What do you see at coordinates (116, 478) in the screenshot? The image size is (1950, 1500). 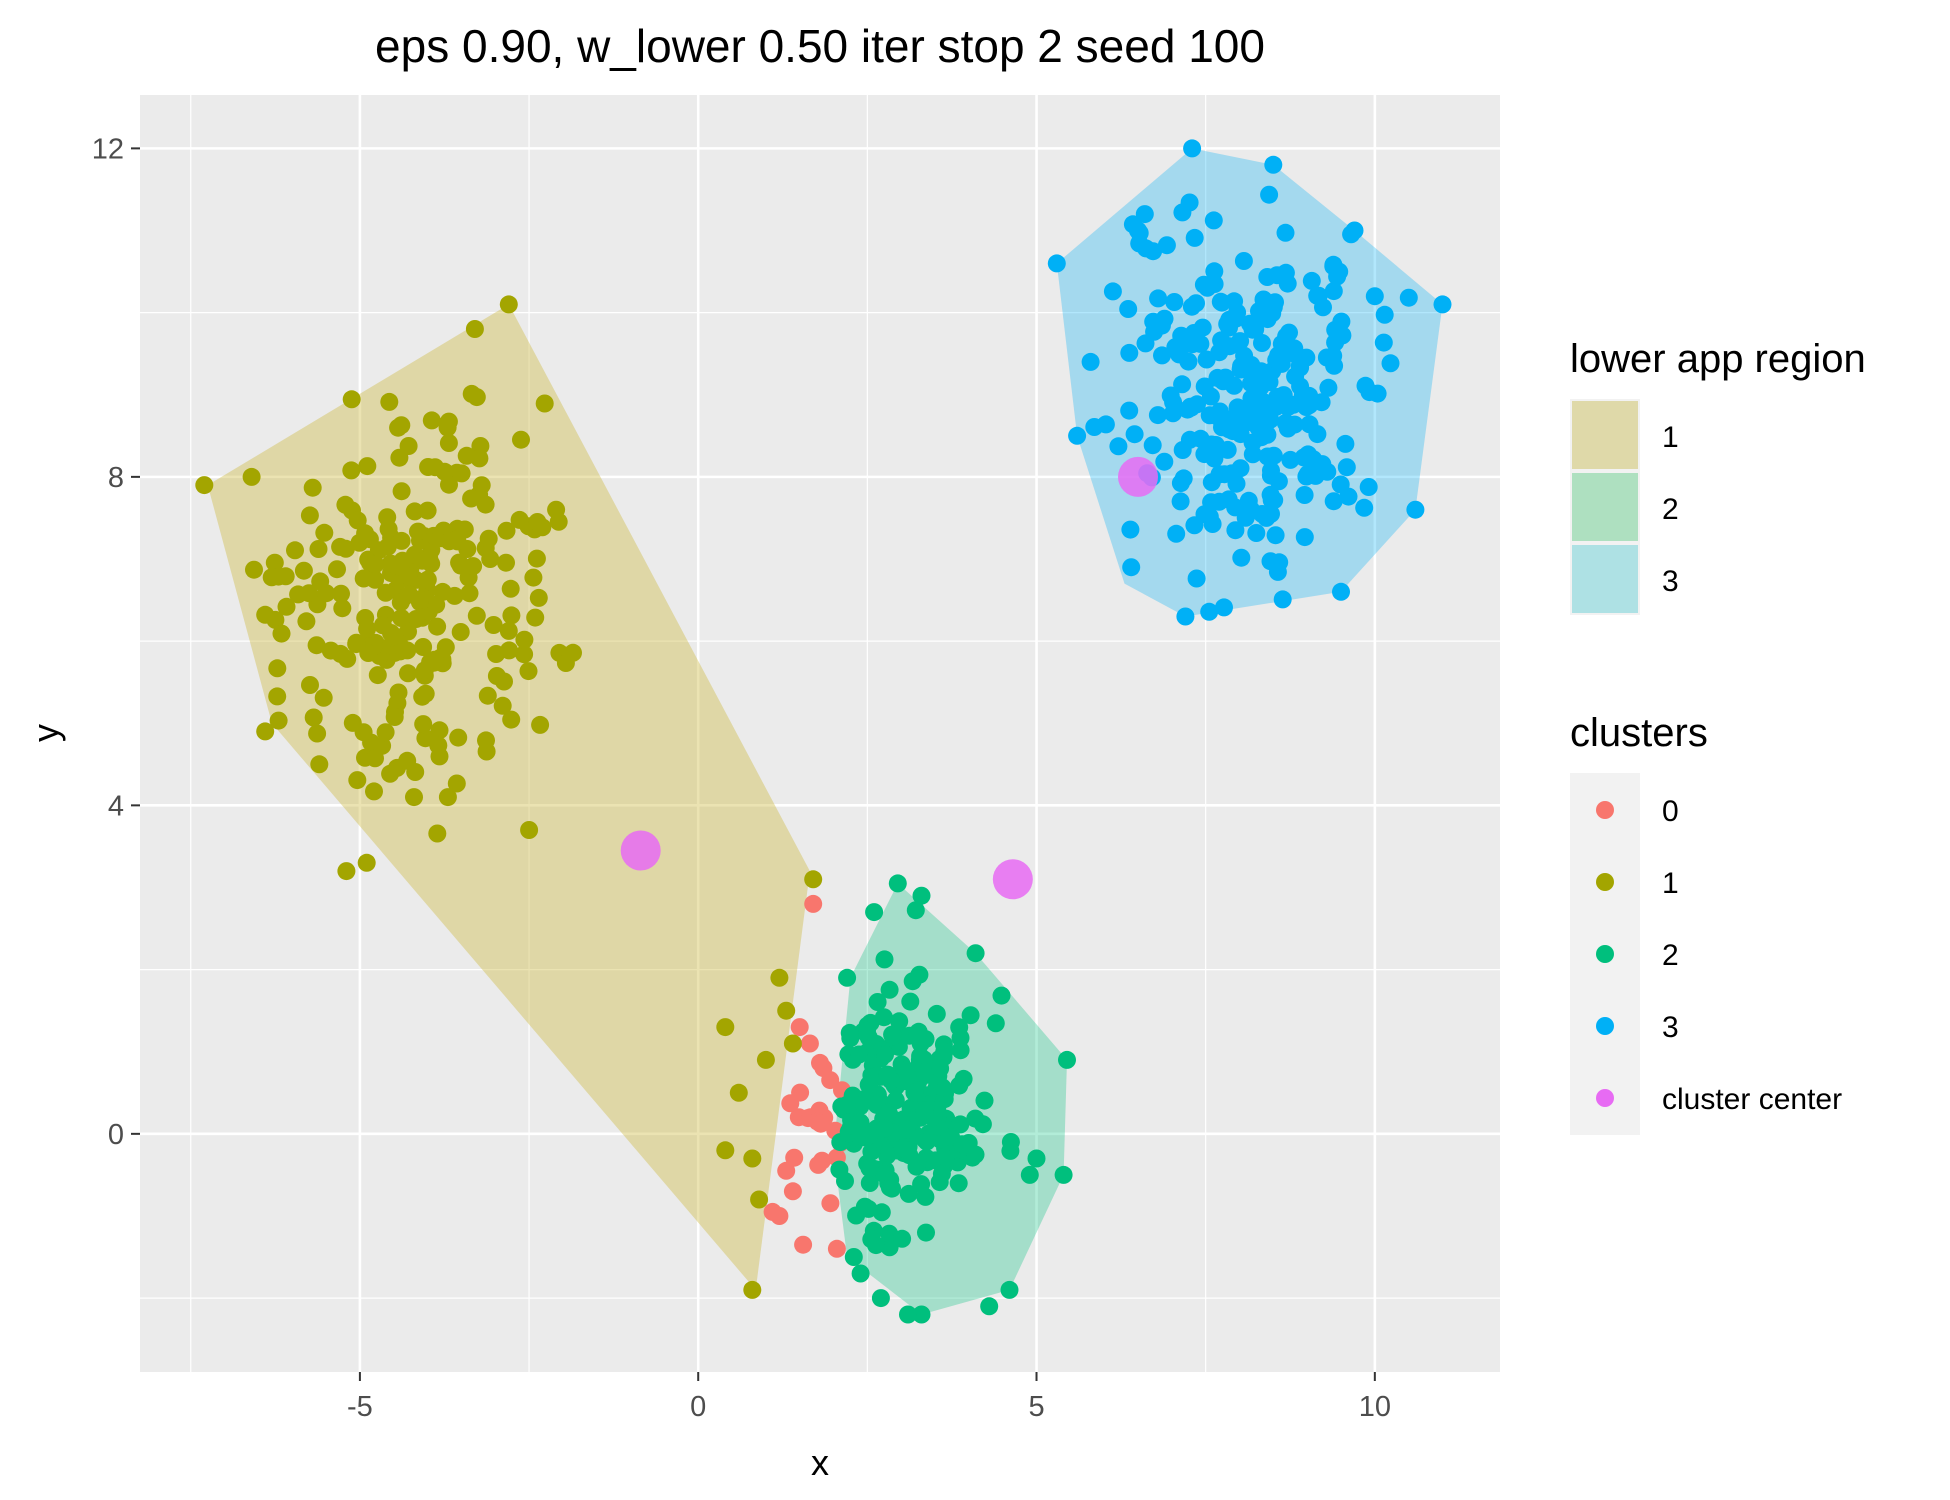 I see `y-tick-label: 8` at bounding box center [116, 478].